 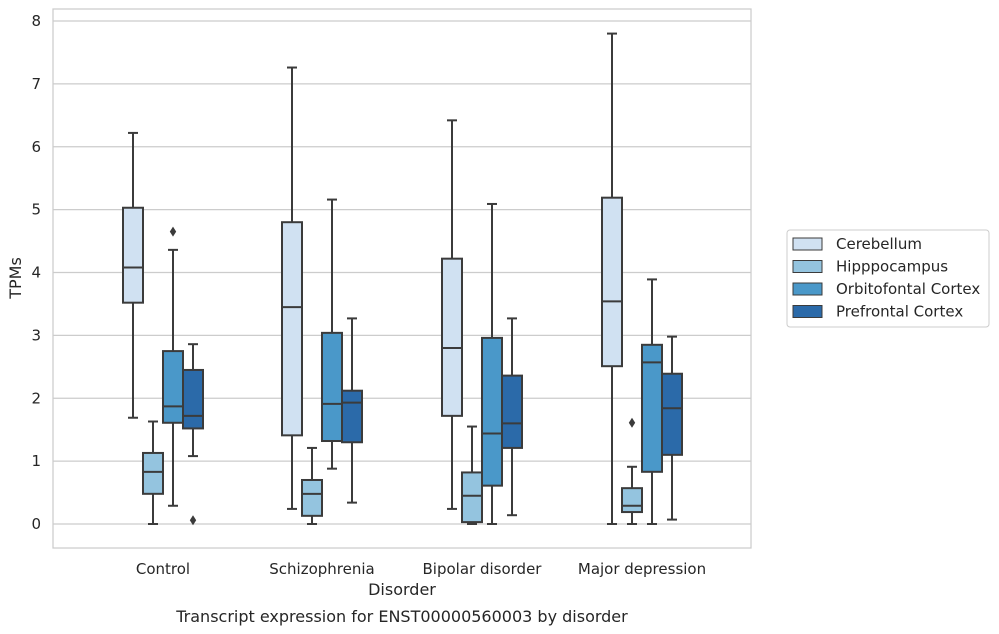 I want to click on y-tick-label: 8, so click(x=36, y=21).